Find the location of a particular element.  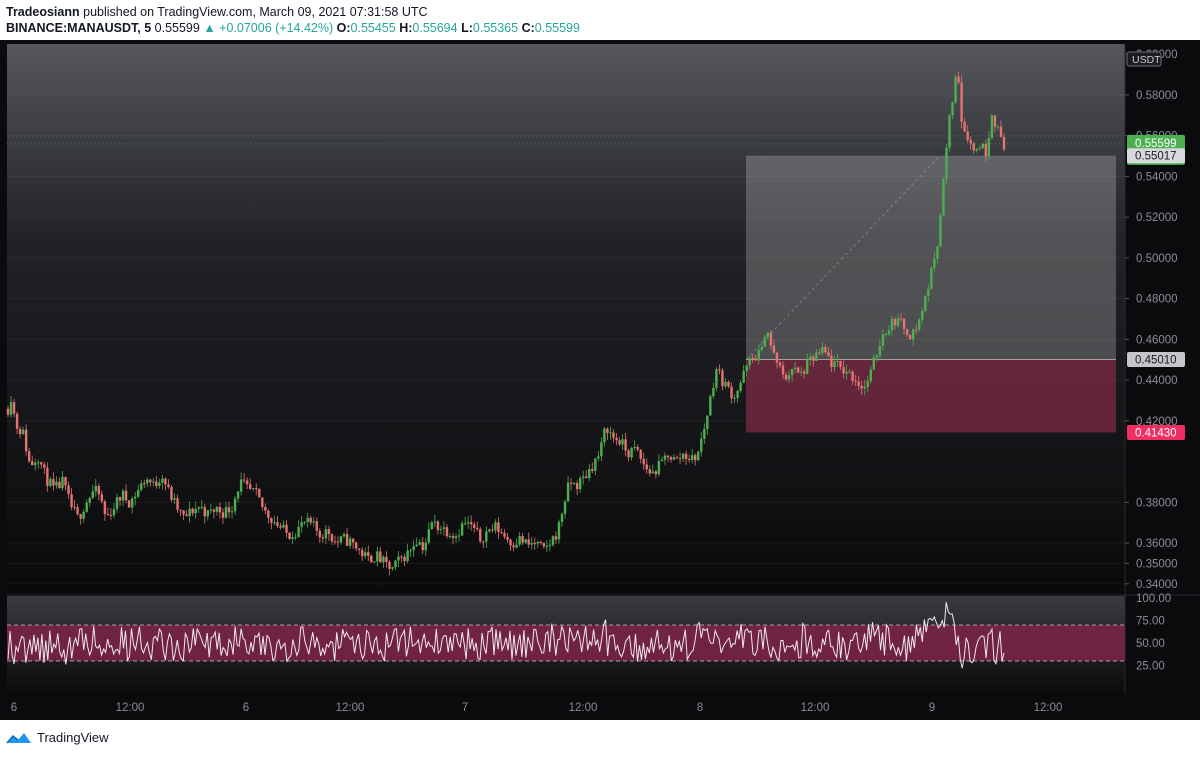

currency-tag is located at coordinates (1144, 59).